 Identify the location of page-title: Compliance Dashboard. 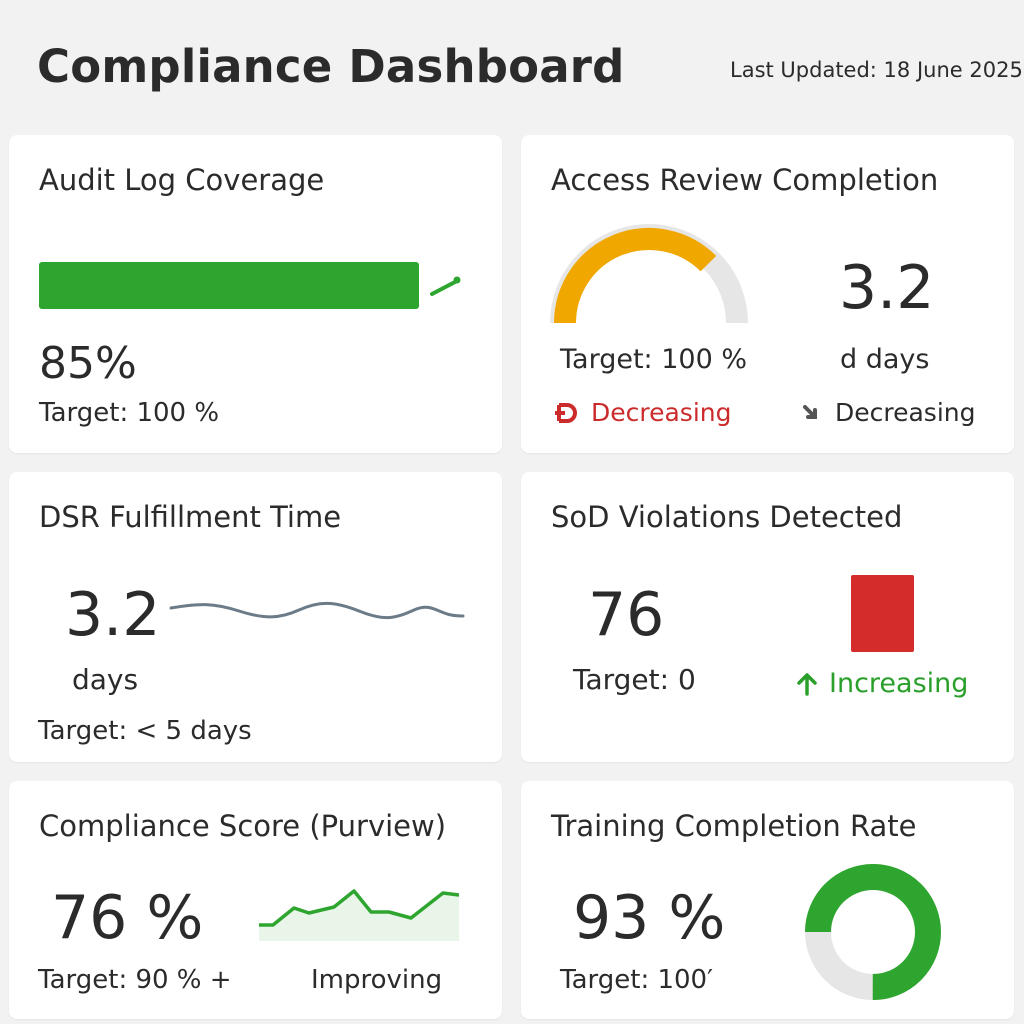
(331, 66).